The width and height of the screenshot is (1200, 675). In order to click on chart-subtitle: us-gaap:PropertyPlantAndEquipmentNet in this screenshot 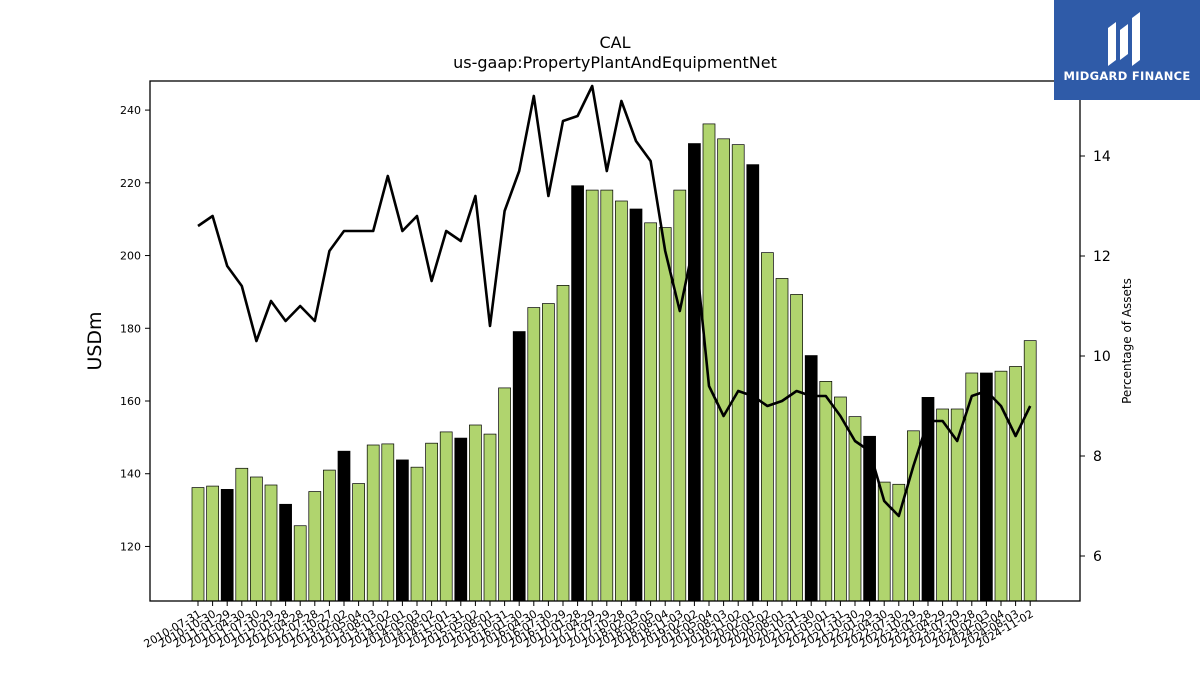, I will do `click(615, 62)`.